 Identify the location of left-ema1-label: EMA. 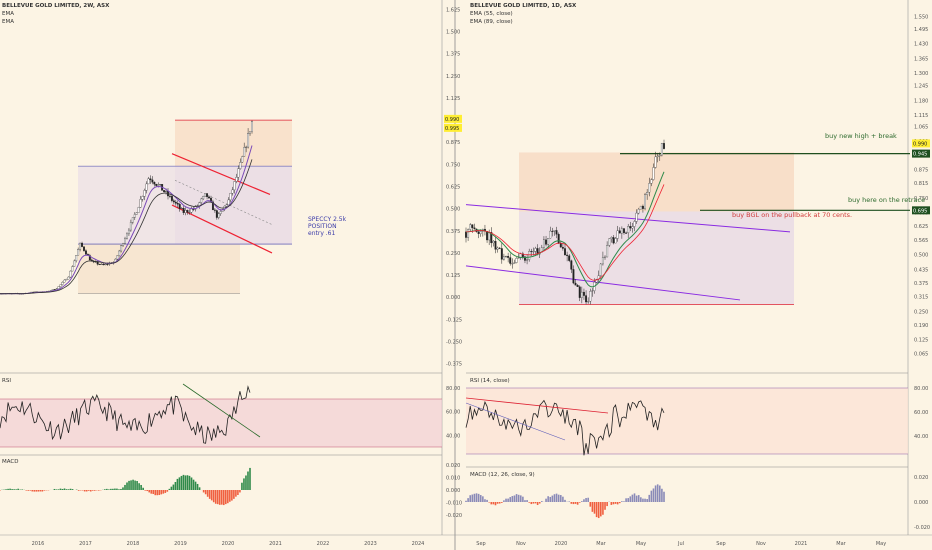
(8, 14).